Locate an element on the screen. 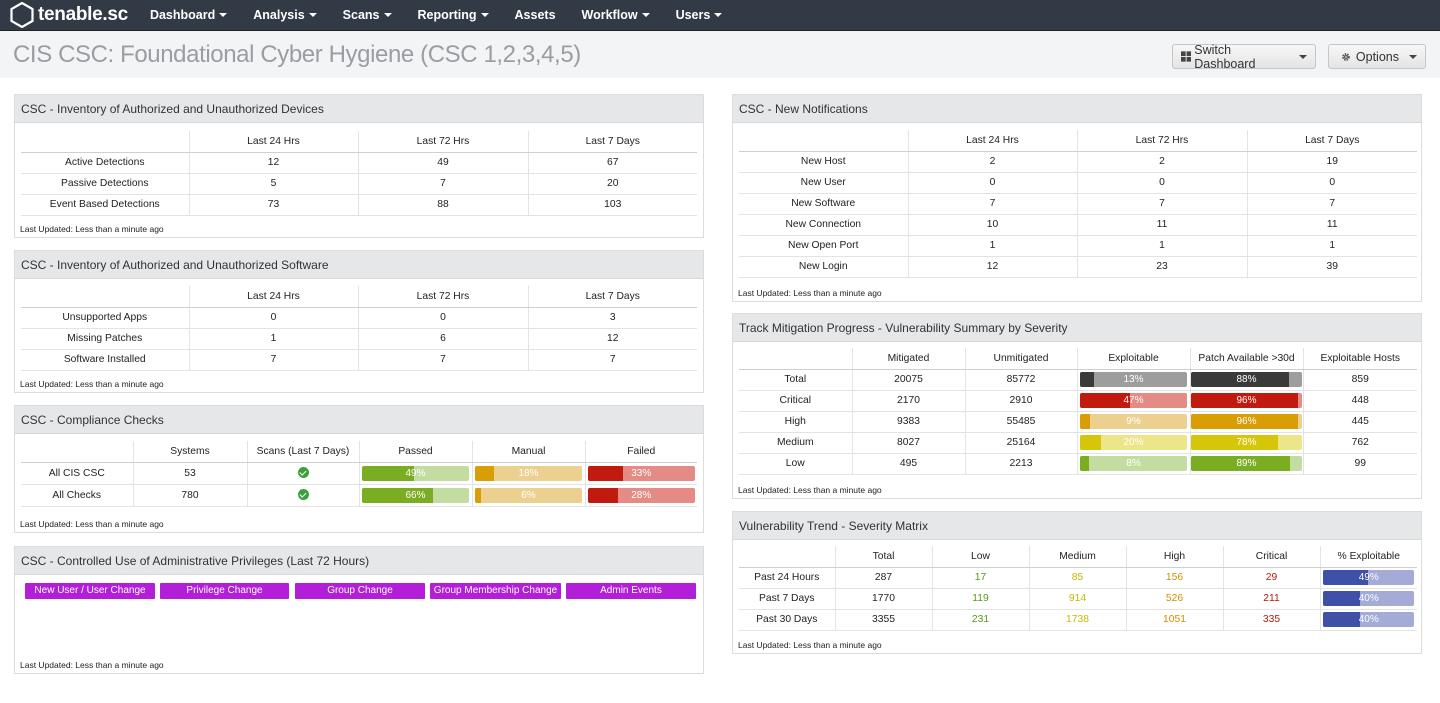 Image resolution: width=1440 pixels, height=703 pixels. bar-cell: 9% is located at coordinates (1133, 422).